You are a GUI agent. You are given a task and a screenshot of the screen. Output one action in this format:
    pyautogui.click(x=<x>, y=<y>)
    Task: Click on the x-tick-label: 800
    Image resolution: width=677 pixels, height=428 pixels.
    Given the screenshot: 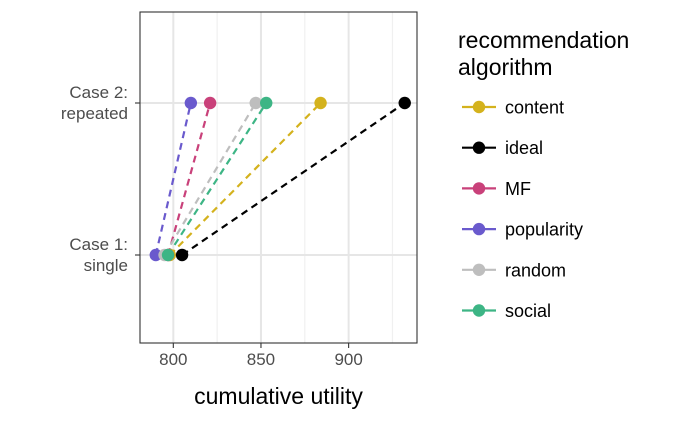 What is the action you would take?
    pyautogui.click(x=173, y=359)
    